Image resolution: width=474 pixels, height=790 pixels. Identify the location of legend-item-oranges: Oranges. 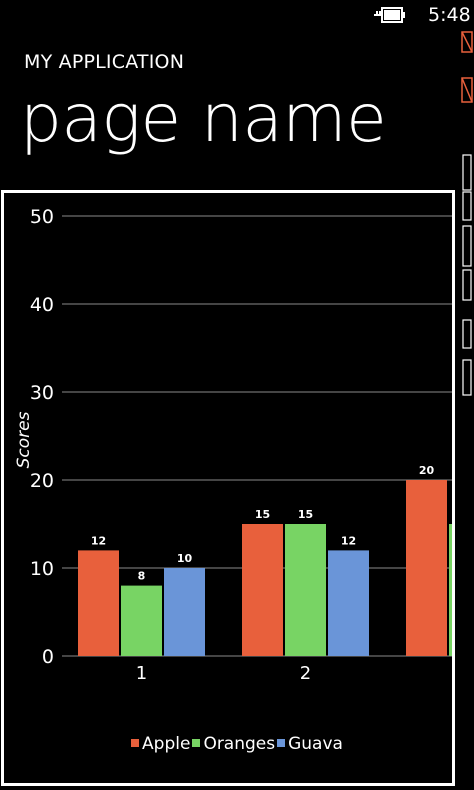
(233, 744).